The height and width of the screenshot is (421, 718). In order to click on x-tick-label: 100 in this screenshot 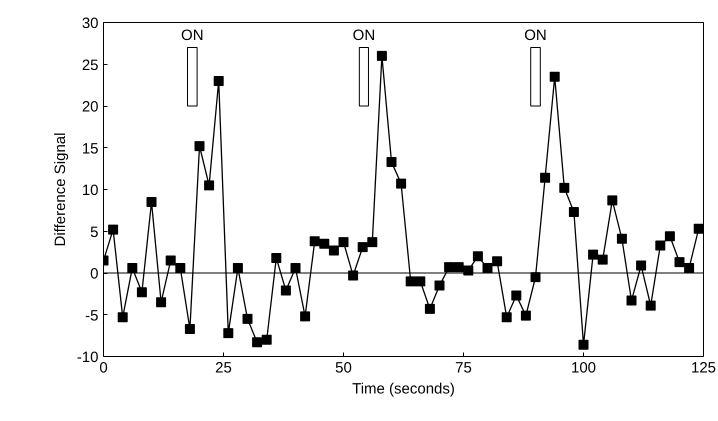, I will do `click(583, 368)`.